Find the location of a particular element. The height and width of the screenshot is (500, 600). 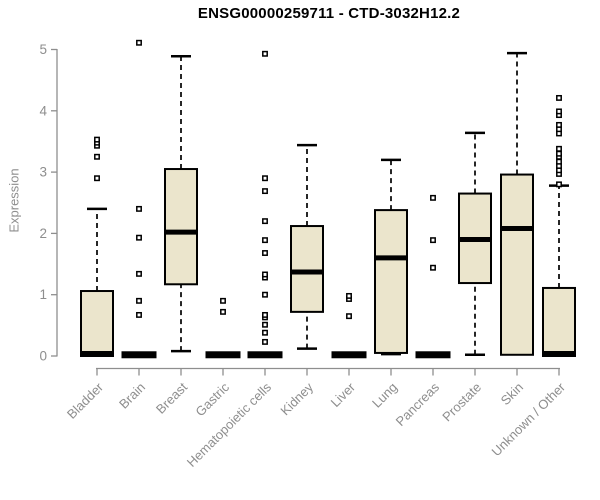

x-axis-category-label: Unknown / Other is located at coordinates (529, 419).